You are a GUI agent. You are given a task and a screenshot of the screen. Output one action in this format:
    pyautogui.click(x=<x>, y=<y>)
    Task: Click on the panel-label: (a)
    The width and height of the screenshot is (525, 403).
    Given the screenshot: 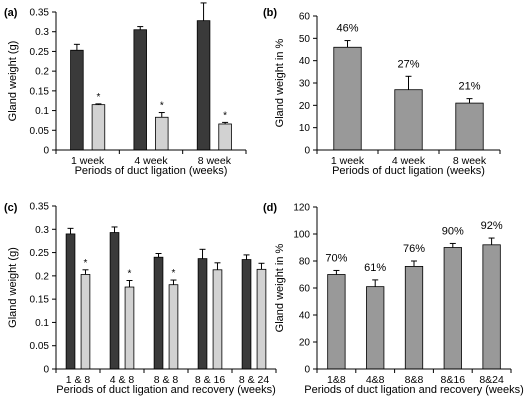 What is the action you would take?
    pyautogui.click(x=11, y=13)
    